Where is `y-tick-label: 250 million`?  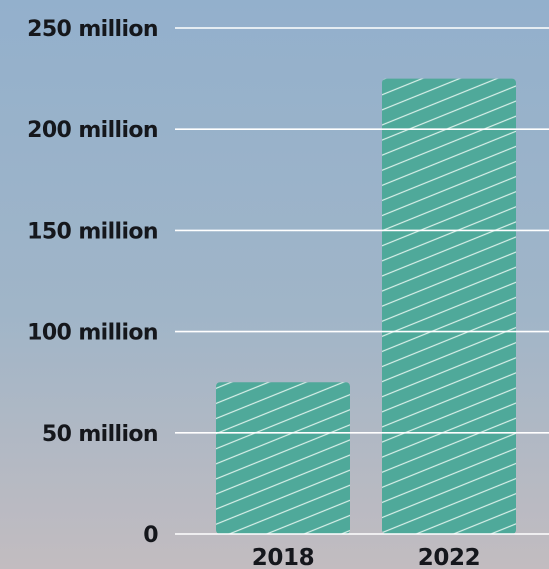 y-tick-label: 250 million is located at coordinates (92, 29).